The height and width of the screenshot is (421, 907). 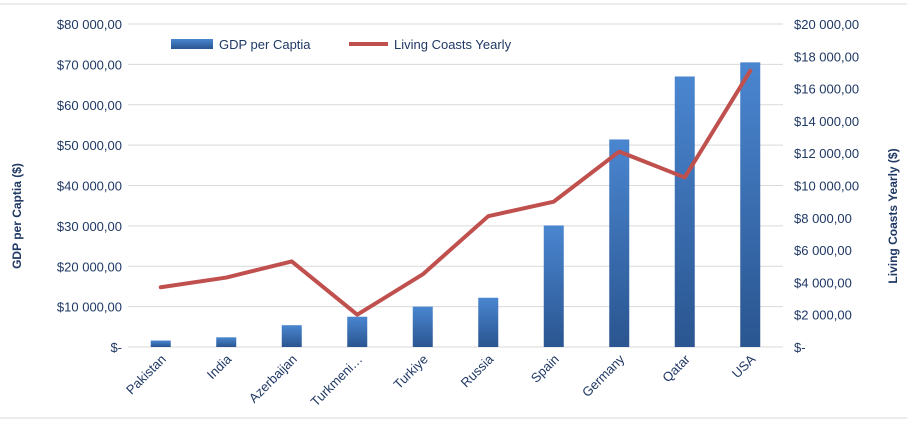 I want to click on left-tick-label: $-, so click(x=116, y=347).